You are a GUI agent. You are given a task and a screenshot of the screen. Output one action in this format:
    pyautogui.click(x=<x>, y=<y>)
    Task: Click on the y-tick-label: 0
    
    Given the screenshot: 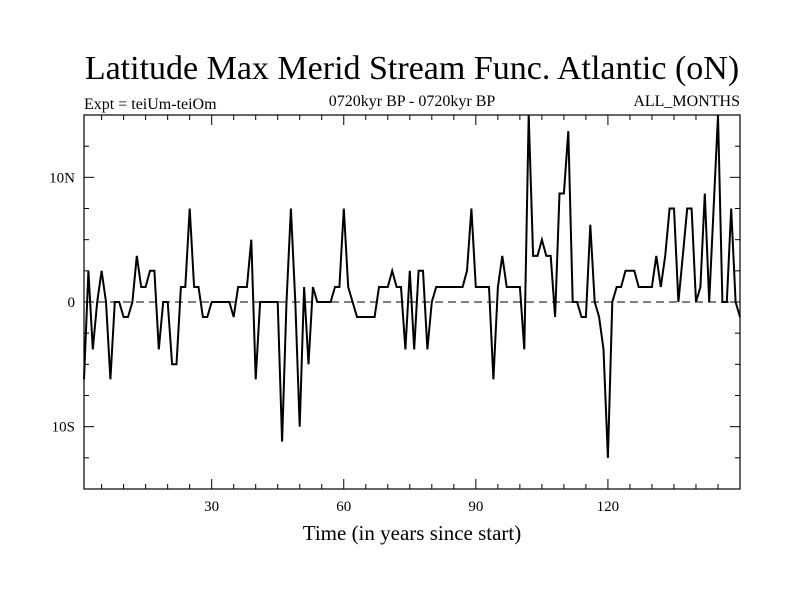 What is the action you would take?
    pyautogui.click(x=72, y=303)
    